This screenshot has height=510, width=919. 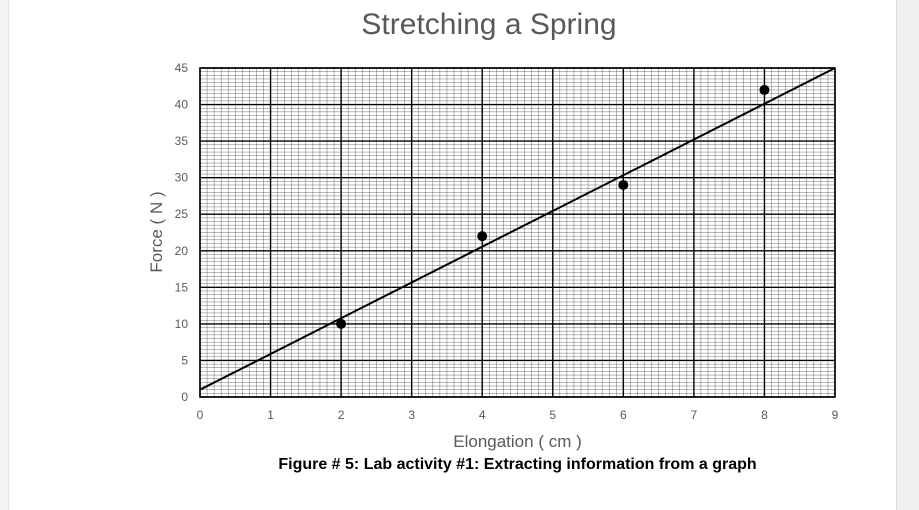 What do you see at coordinates (182, 251) in the screenshot?
I see `y-tick-label: 20` at bounding box center [182, 251].